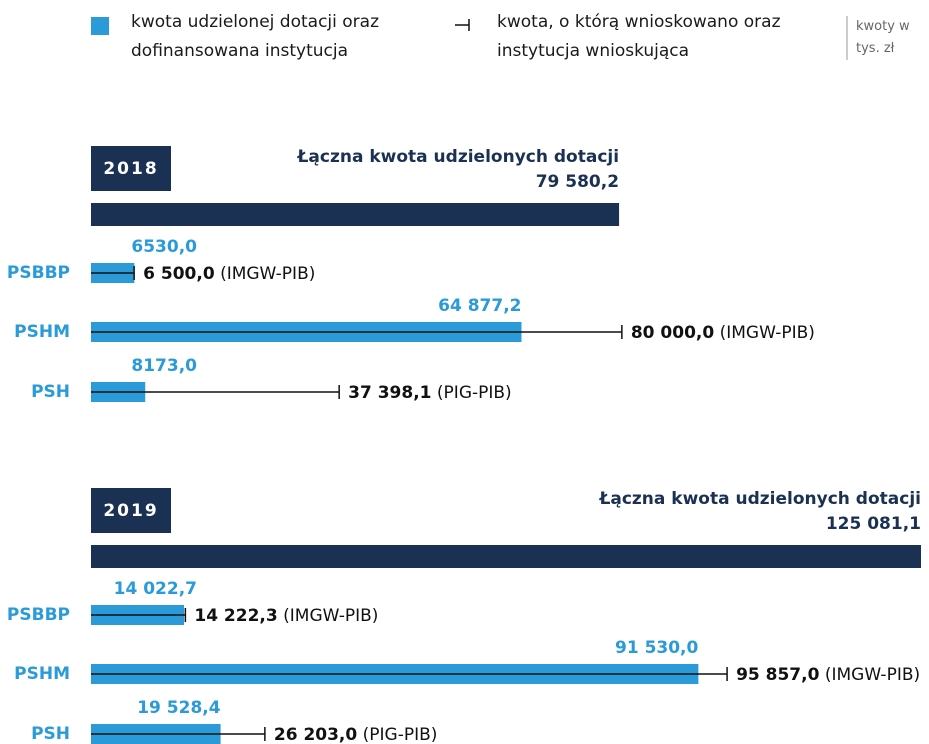 The height and width of the screenshot is (744, 929). I want to click on request-label: 80 000,0 (IMGW-PIB), so click(723, 333).